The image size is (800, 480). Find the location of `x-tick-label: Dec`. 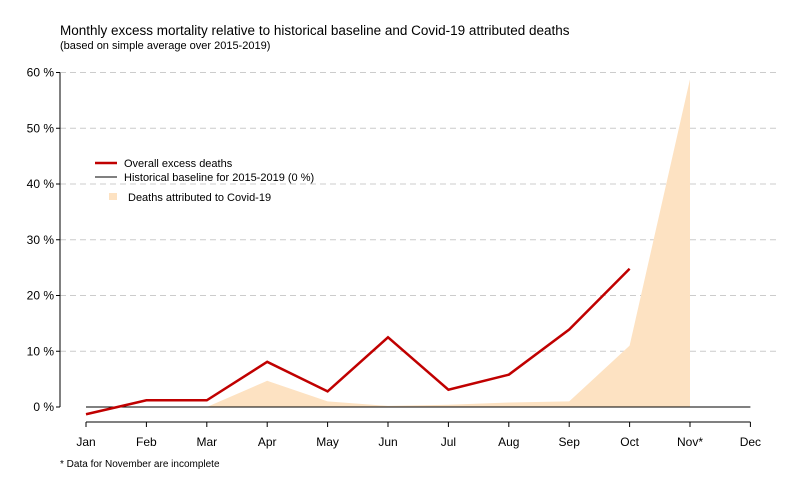

x-tick-label: Dec is located at coordinates (750, 442).